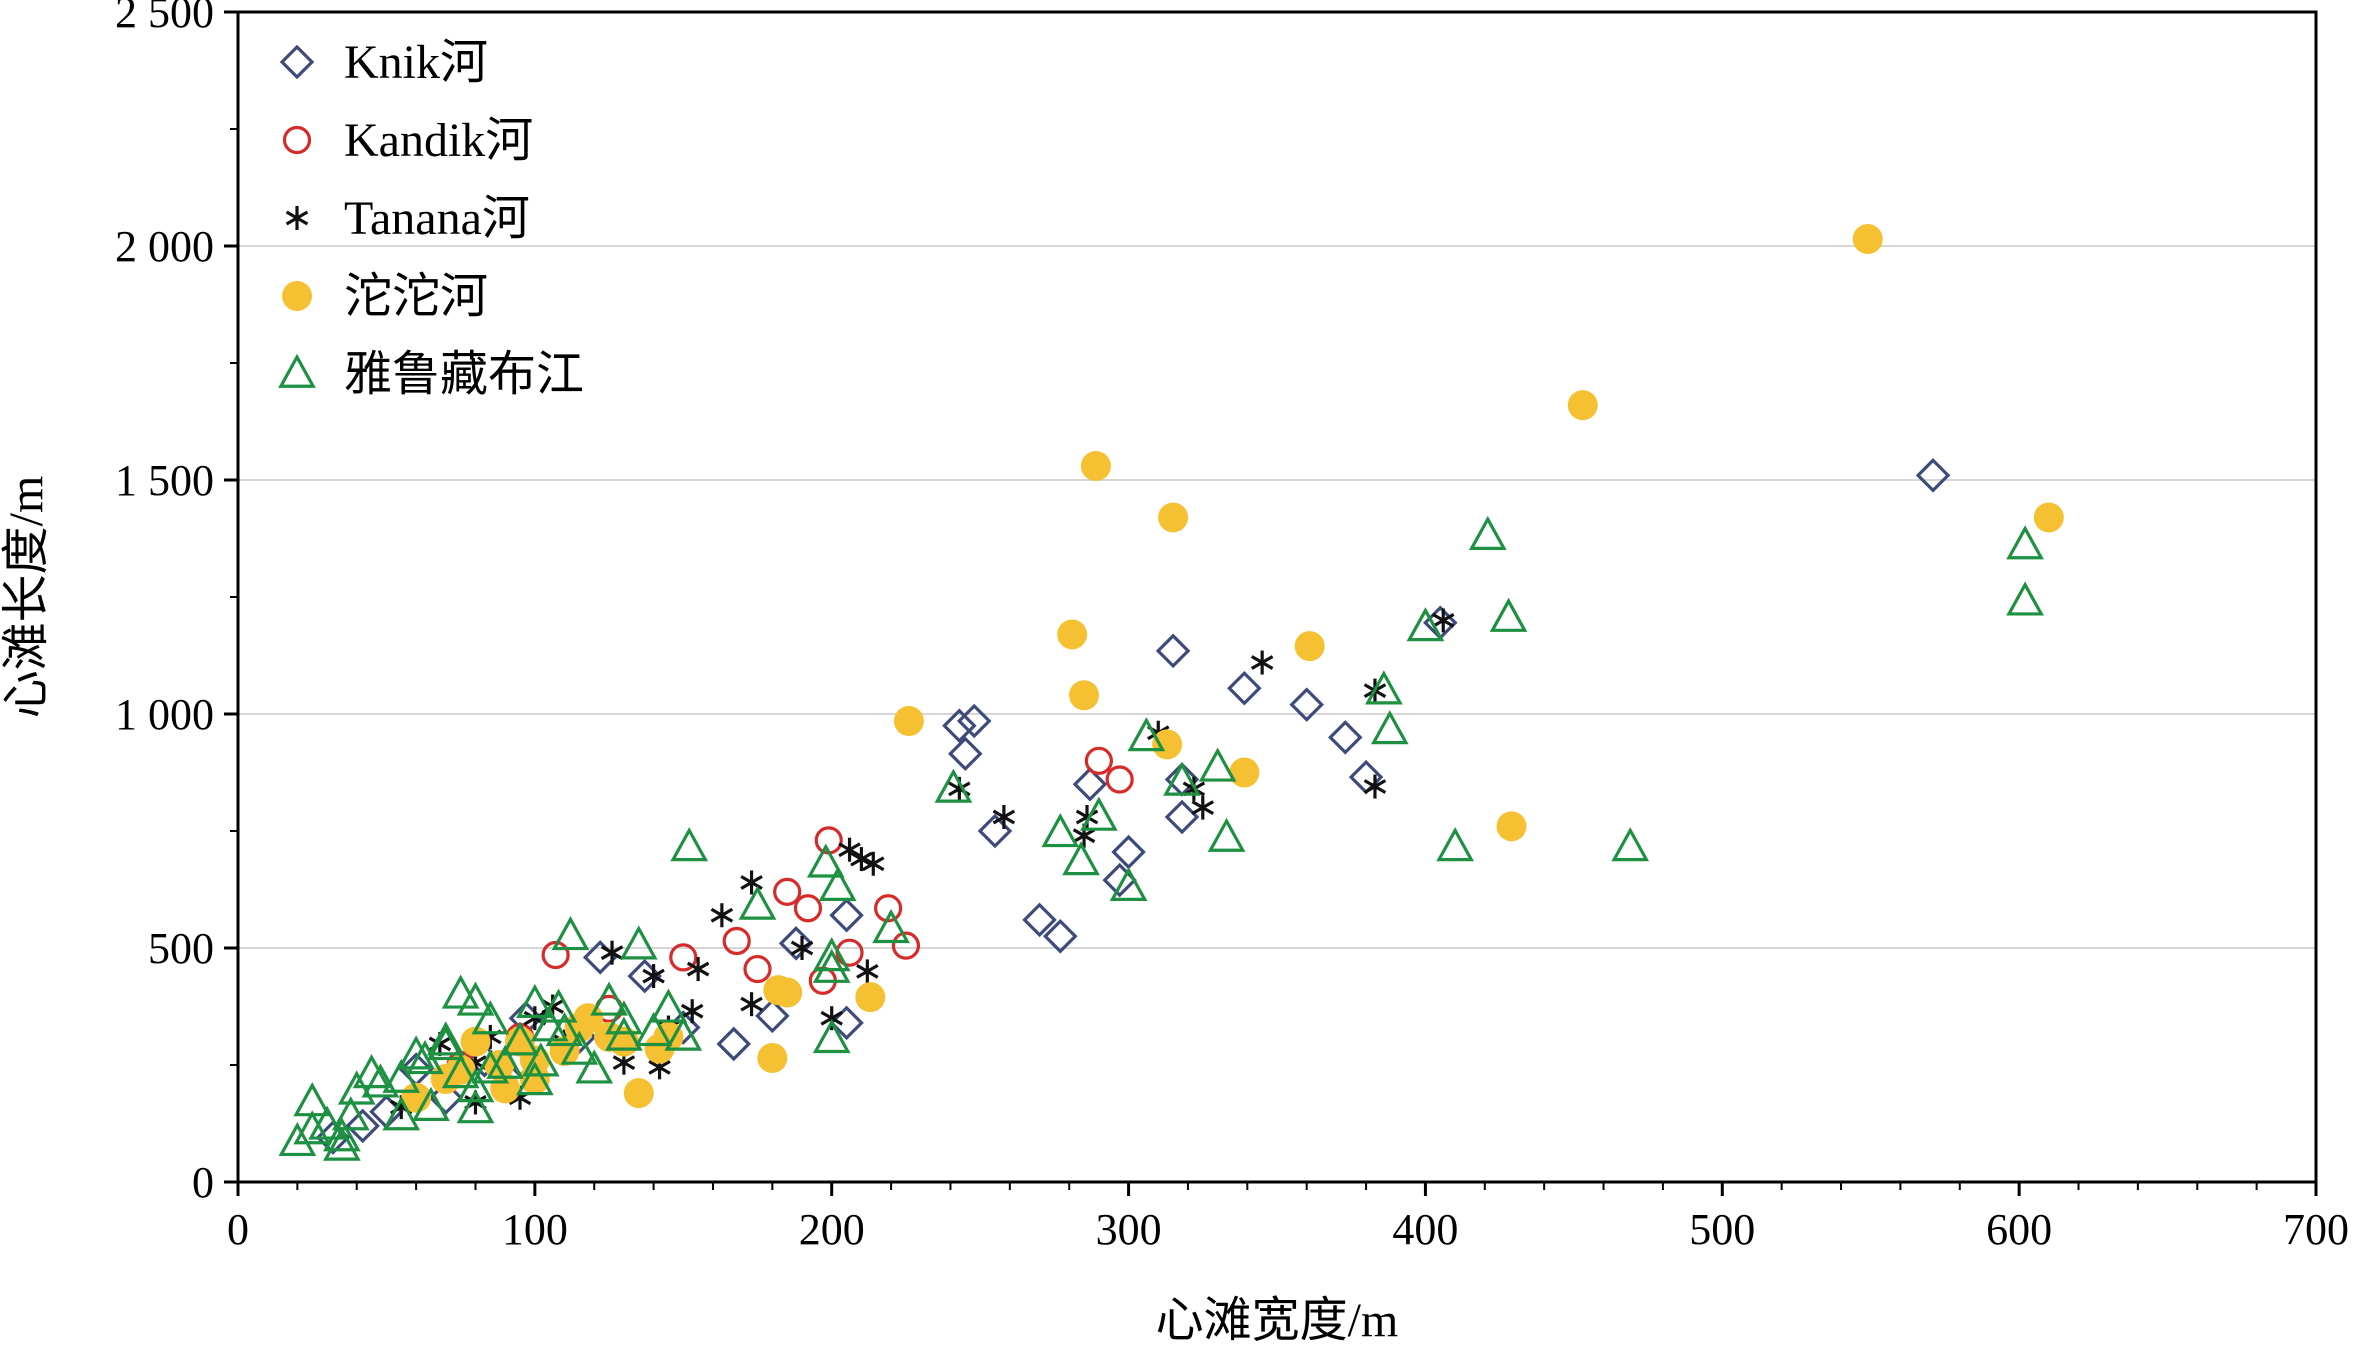 This screenshot has height=1348, width=2363. I want to click on x-tick-label-4: 400, so click(1425, 1229).